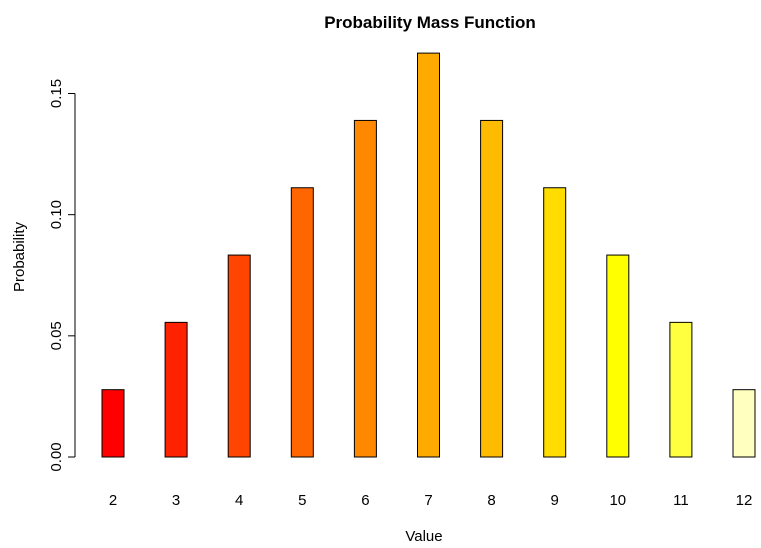 The width and height of the screenshot is (761, 548). I want to click on y-axis: 0.00 0.05 0.10 0.15, so click(62, 275).